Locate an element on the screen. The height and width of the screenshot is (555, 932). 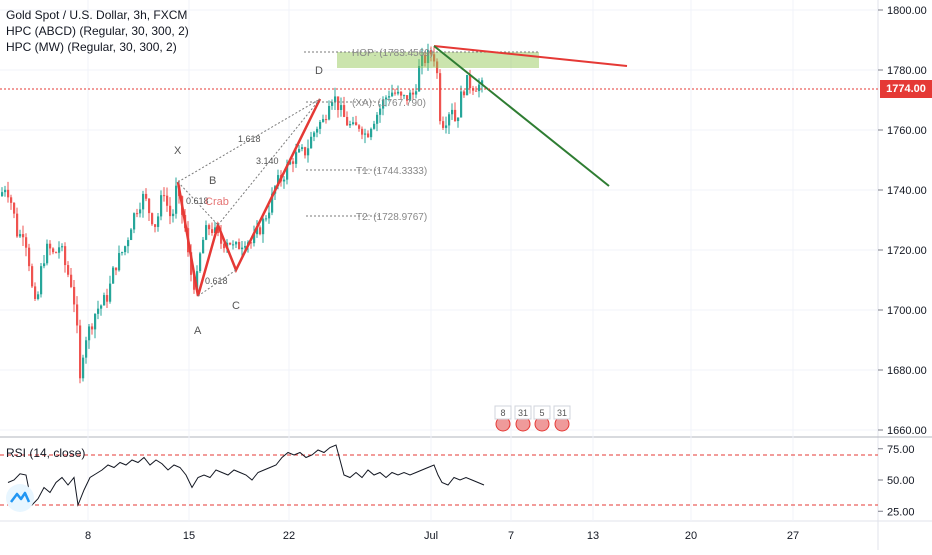
event-marker: 8 is located at coordinates (503, 418).